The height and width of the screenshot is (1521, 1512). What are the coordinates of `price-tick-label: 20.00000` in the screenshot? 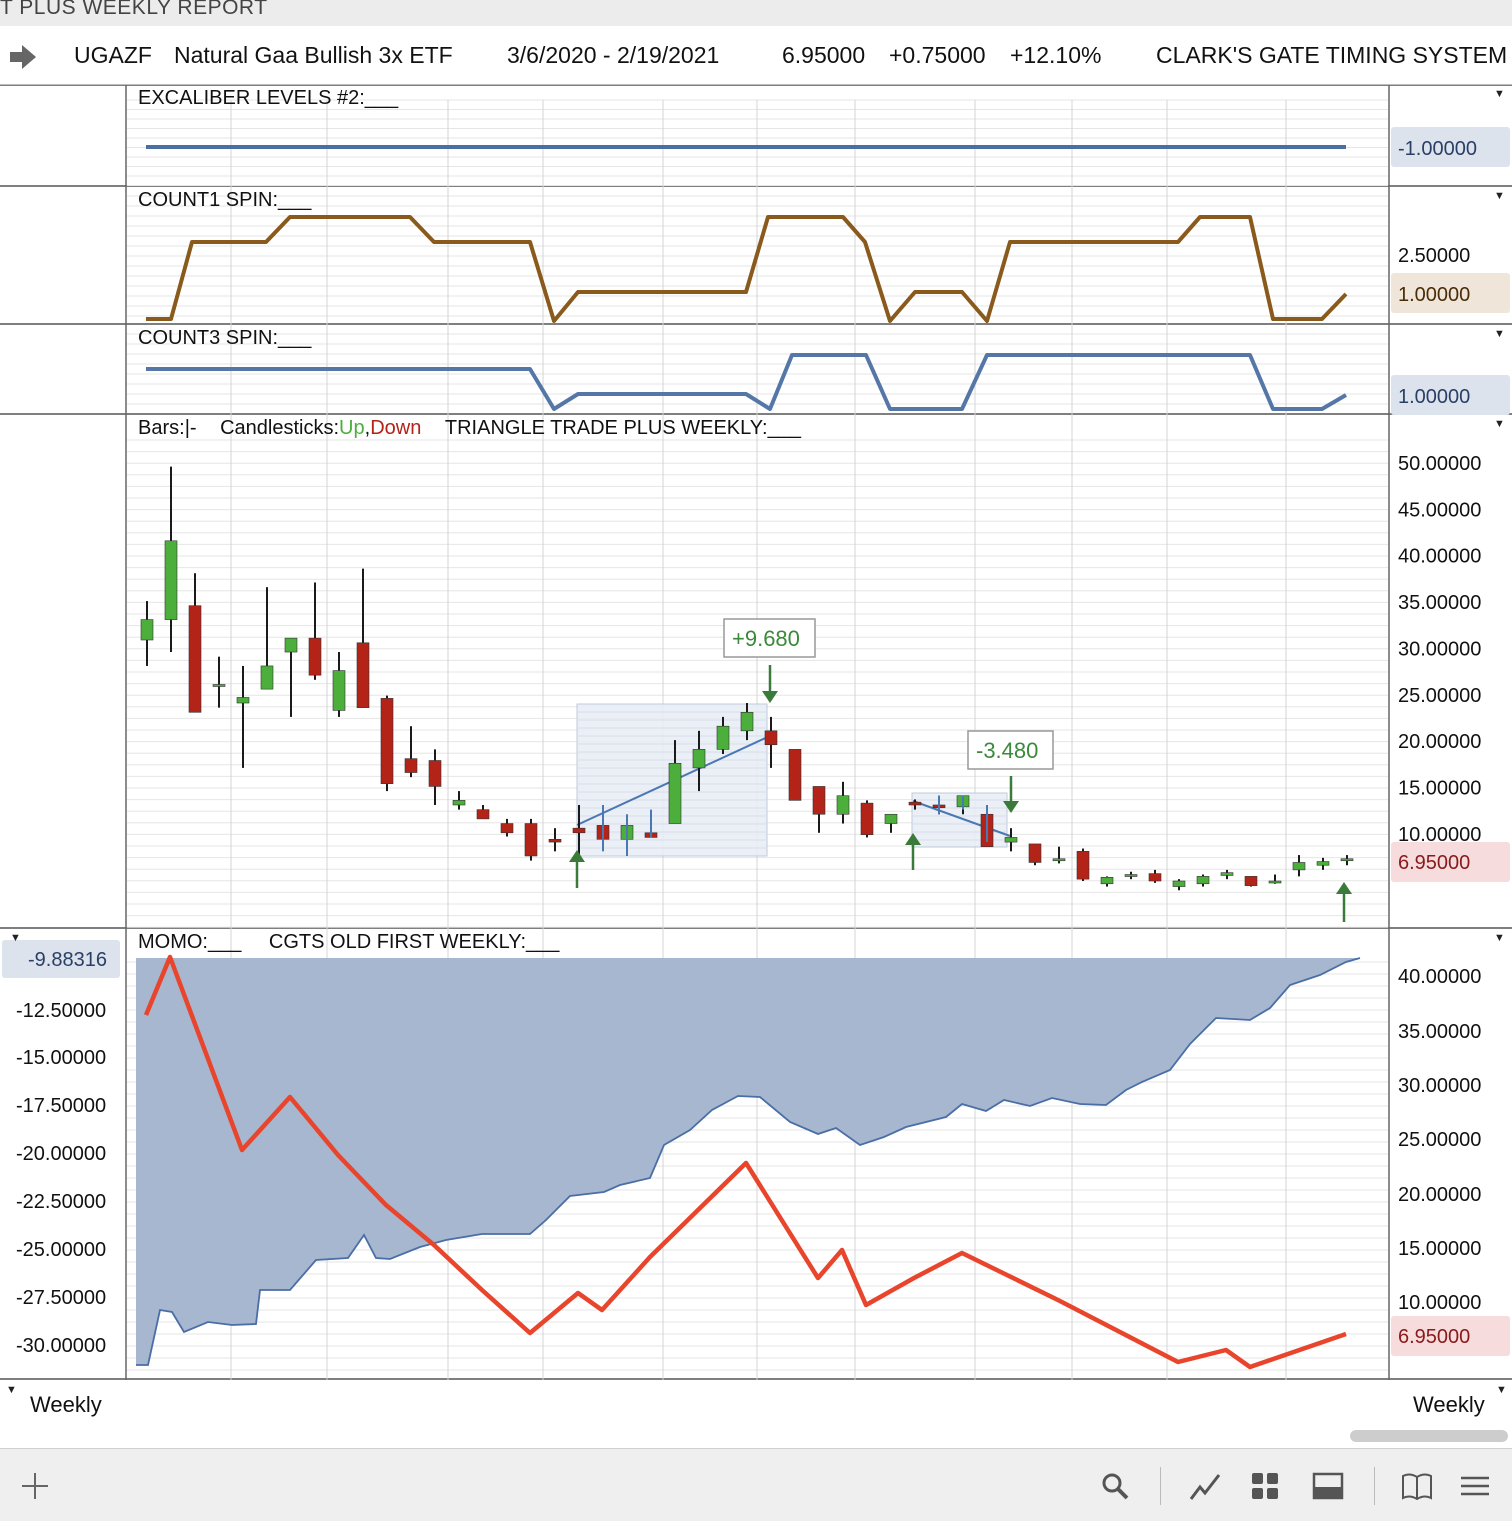 It's located at (1439, 742).